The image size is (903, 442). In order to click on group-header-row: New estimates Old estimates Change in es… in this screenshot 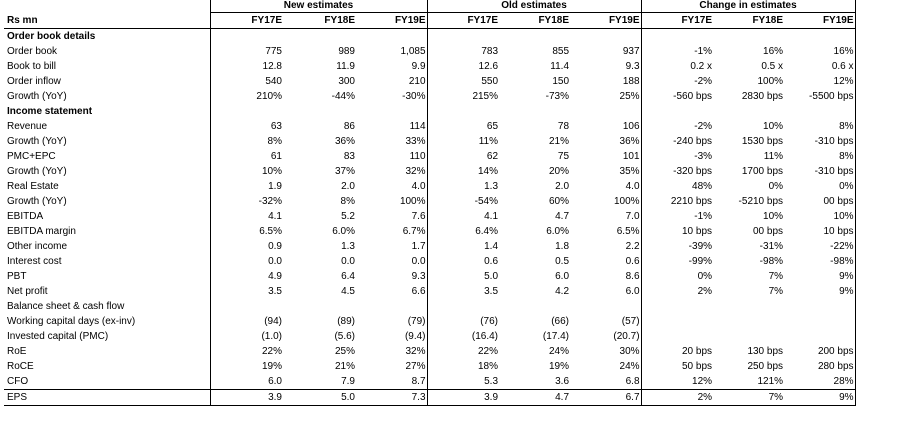, I will do `click(430, 6)`.